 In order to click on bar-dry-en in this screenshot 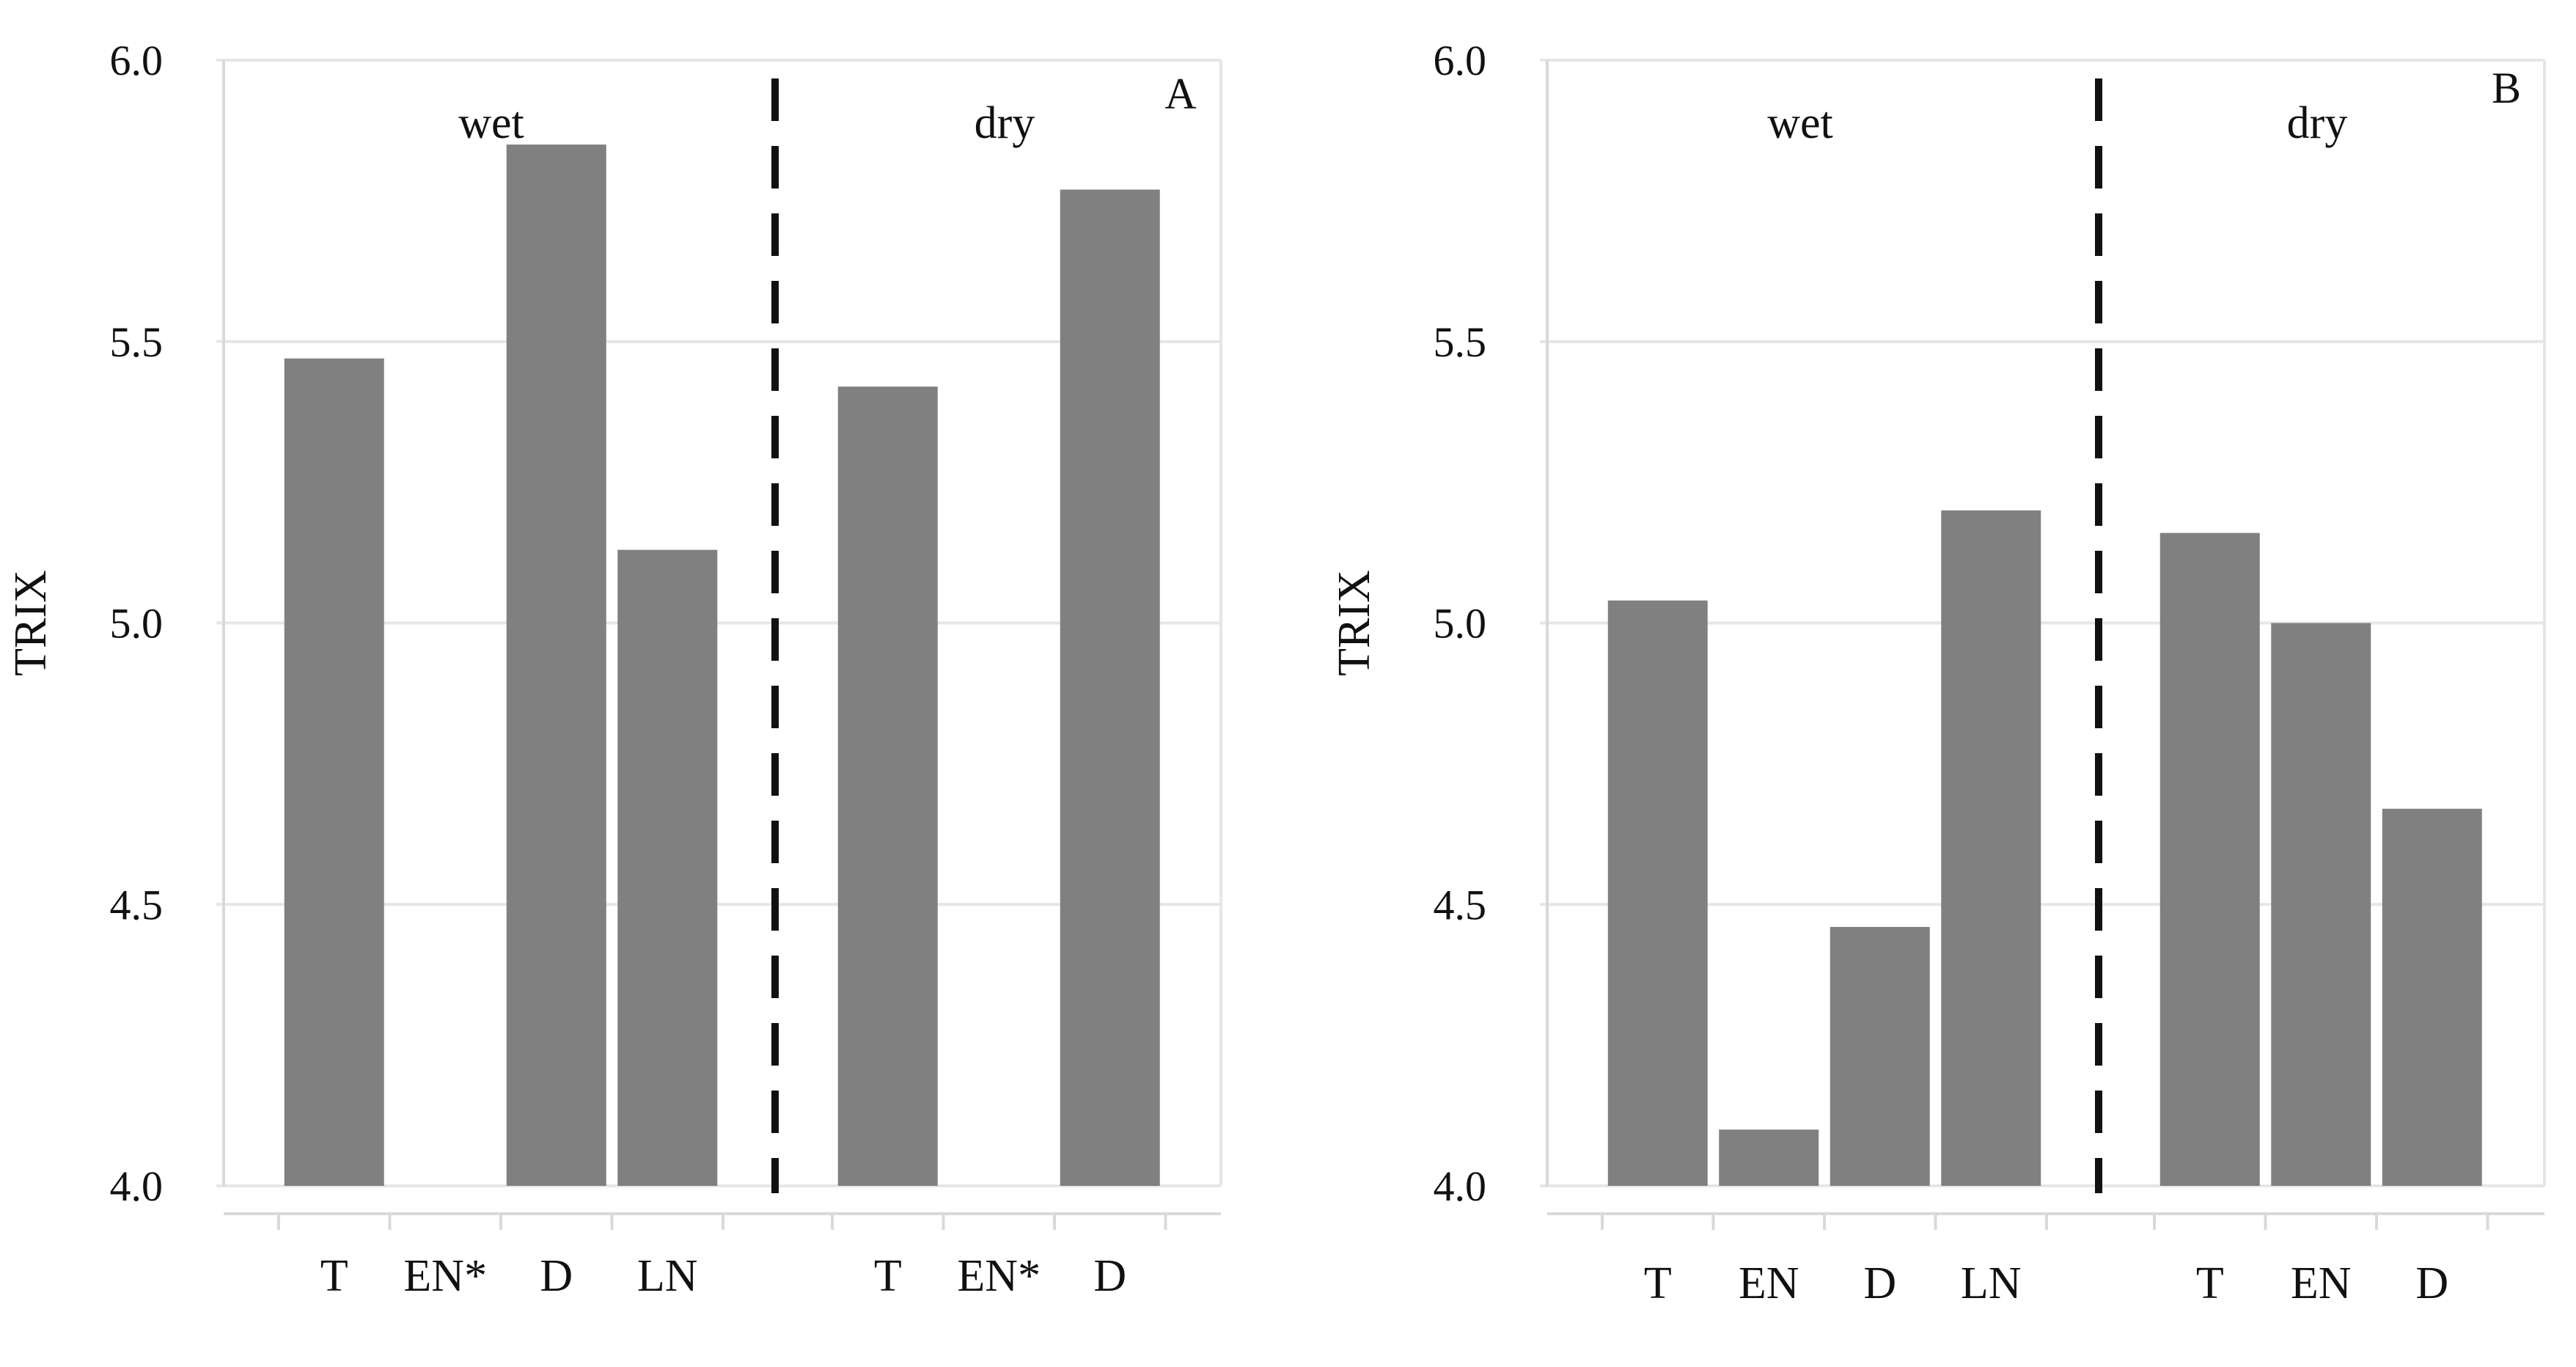, I will do `click(2321, 905)`.